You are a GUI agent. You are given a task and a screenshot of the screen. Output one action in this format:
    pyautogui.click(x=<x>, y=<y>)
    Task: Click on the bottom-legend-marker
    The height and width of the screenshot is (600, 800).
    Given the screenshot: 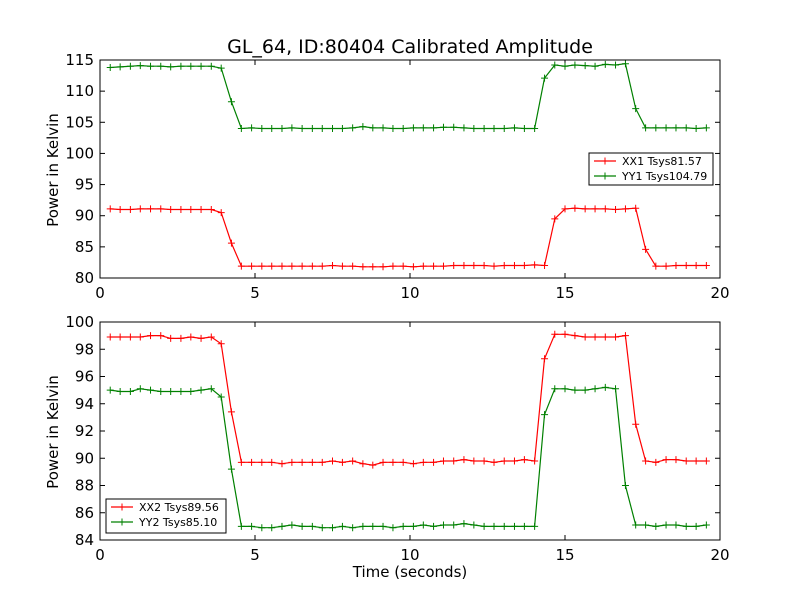 What is the action you would take?
    pyautogui.click(x=122, y=507)
    